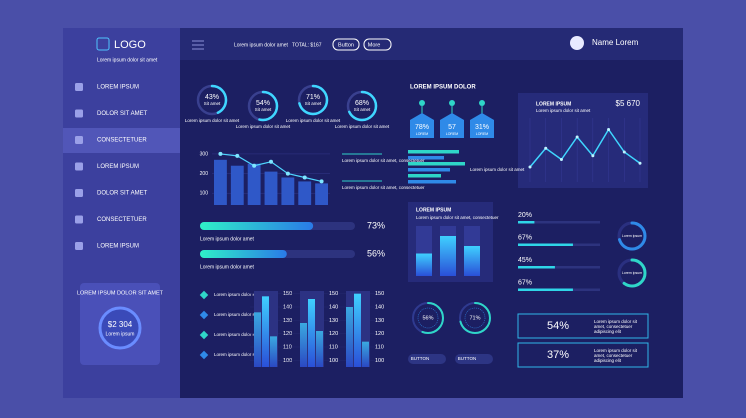 This screenshot has width=746, height=418. Describe the element at coordinates (615, 42) in the screenshot. I see `user-name: Name Lorem` at that location.